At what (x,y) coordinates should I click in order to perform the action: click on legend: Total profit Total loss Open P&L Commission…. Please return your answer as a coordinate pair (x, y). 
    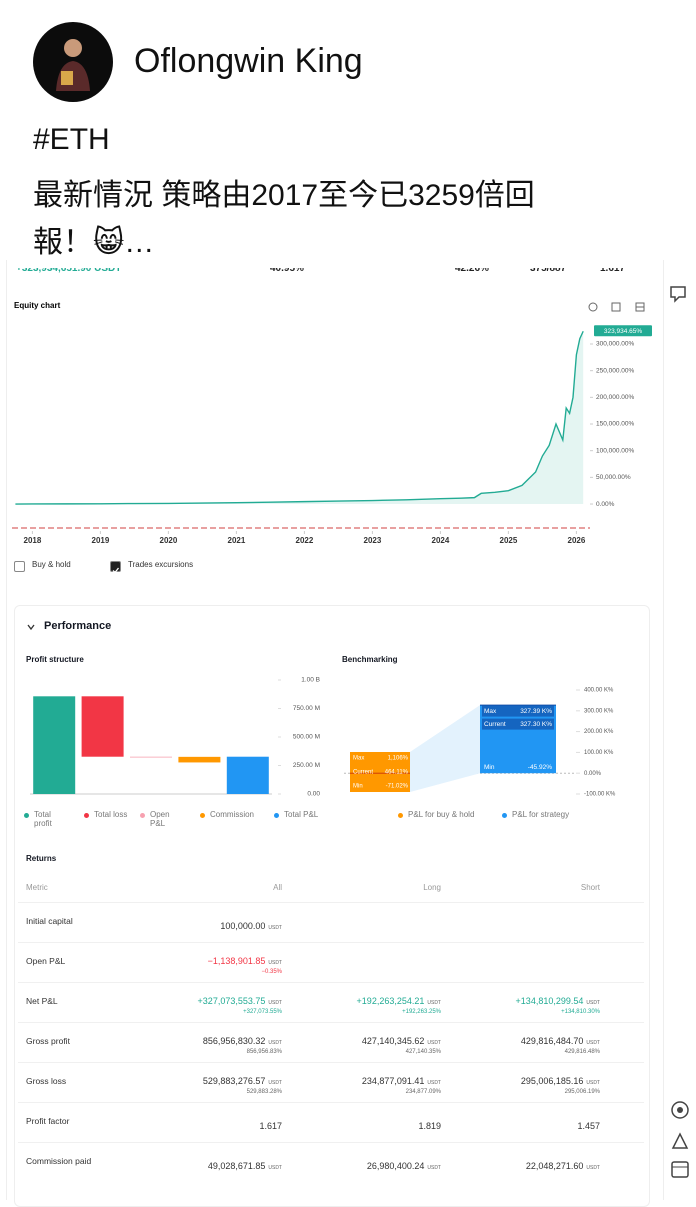
    Looking at the image, I should click on (170, 825).